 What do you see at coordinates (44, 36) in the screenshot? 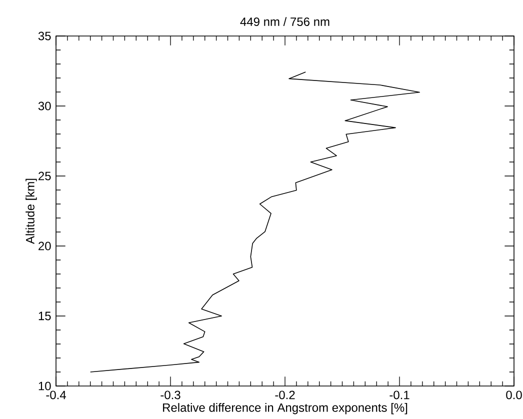
I see `y-tick-label: 35` at bounding box center [44, 36].